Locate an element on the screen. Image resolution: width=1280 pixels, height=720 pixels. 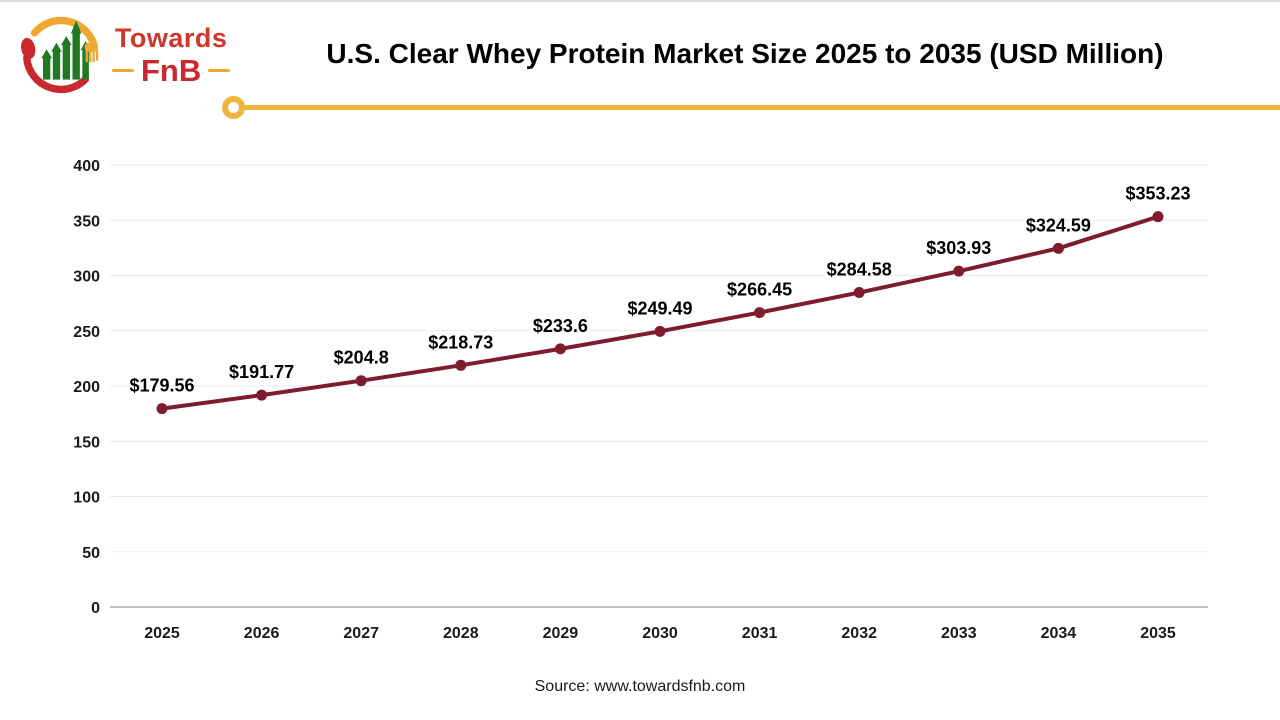
data-label-2033: $303.93 is located at coordinates (958, 248).